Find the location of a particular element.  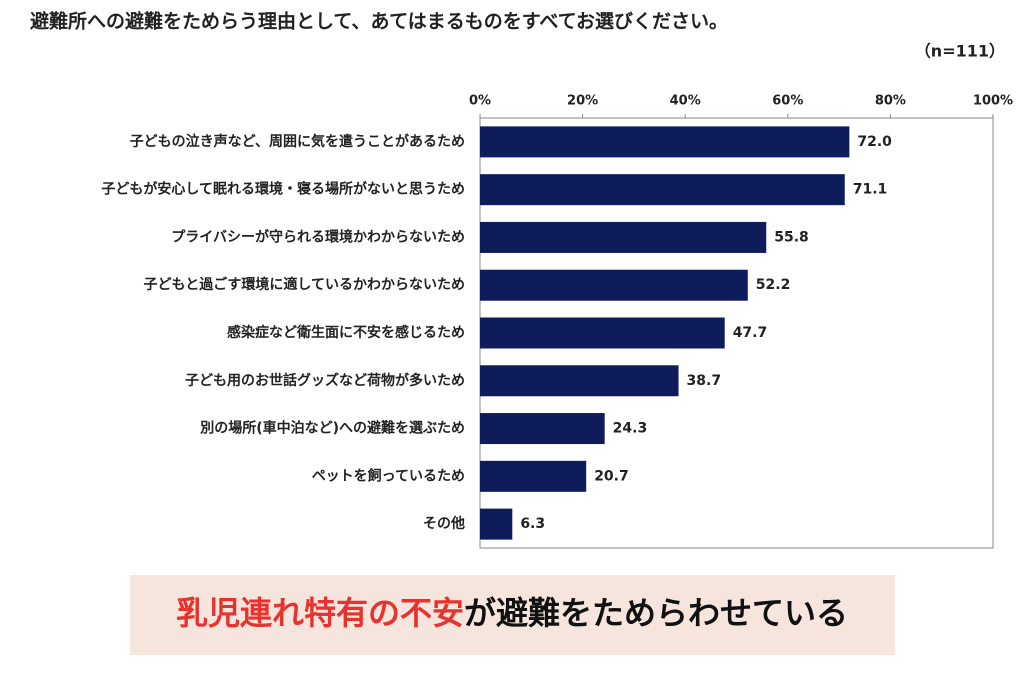

value-label: 55.8 is located at coordinates (791, 237).